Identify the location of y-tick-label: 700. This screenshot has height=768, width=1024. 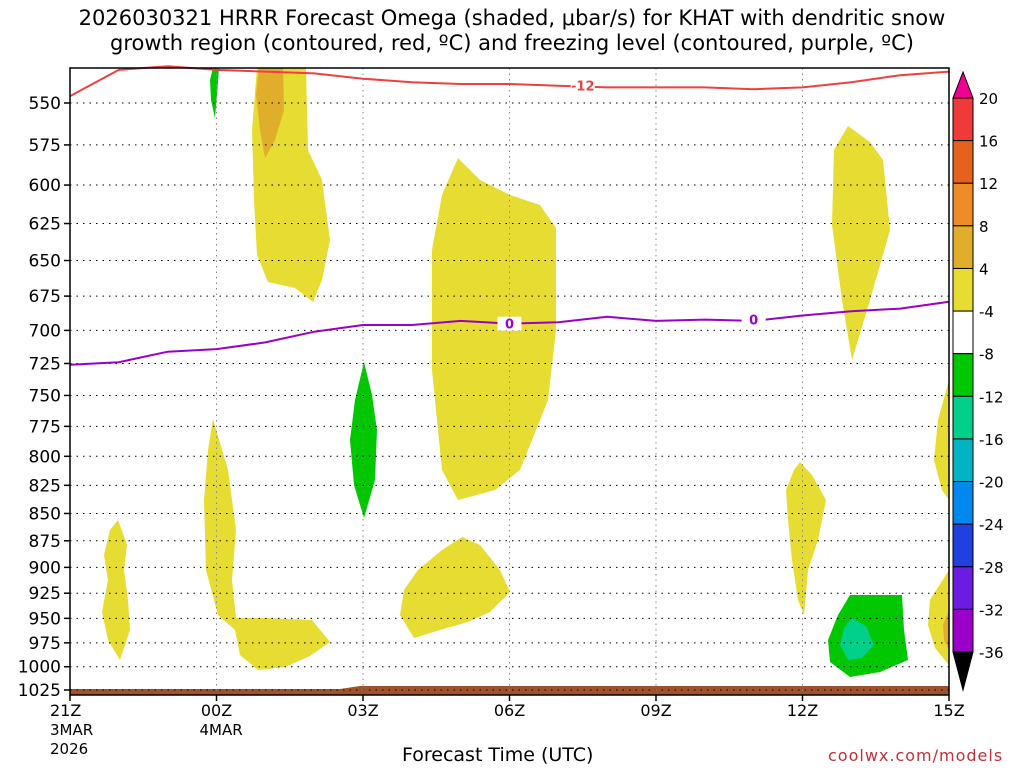
(45, 331).